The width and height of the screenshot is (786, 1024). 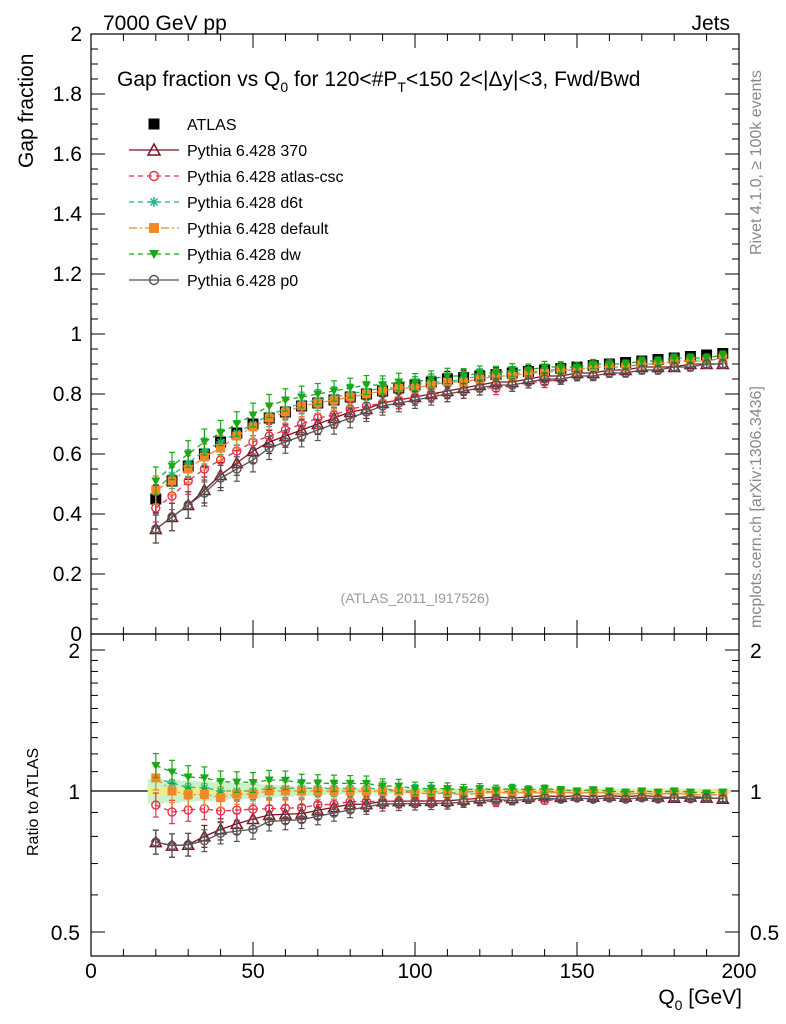 I want to click on legend-label: ATLAS, so click(x=212, y=125).